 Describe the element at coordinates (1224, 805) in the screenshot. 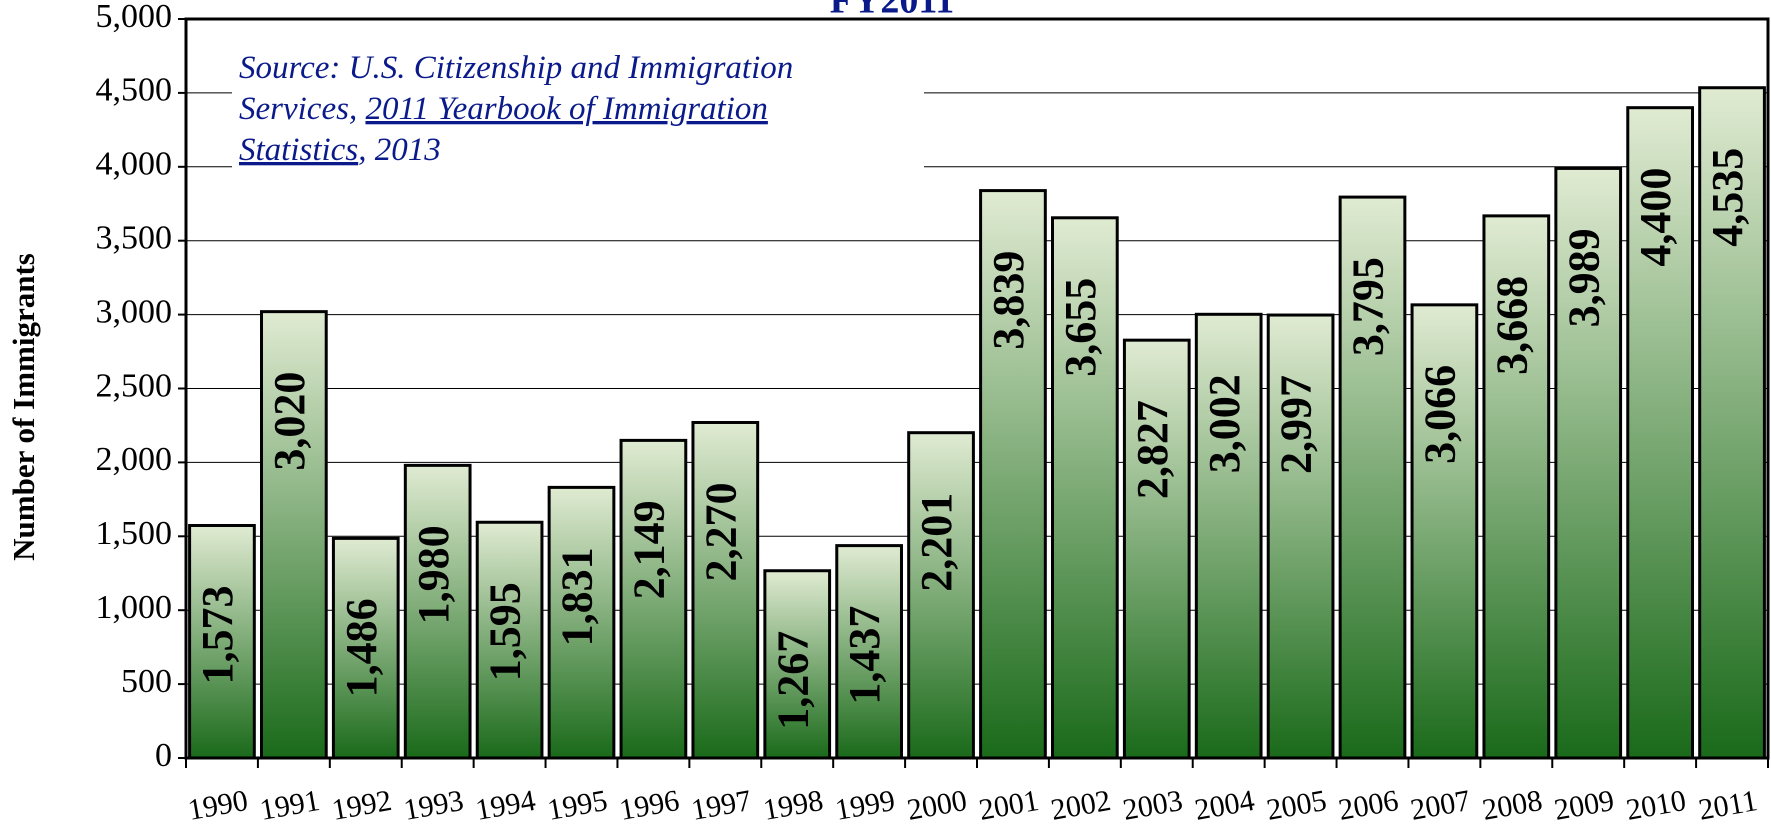

I see `x-tick-label: 2004` at that location.